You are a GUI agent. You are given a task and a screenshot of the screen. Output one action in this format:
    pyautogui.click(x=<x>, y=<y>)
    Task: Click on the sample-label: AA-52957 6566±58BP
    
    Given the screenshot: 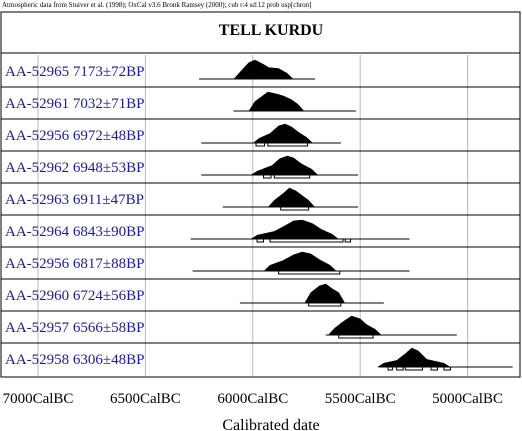 What is the action you would take?
    pyautogui.click(x=75, y=328)
    